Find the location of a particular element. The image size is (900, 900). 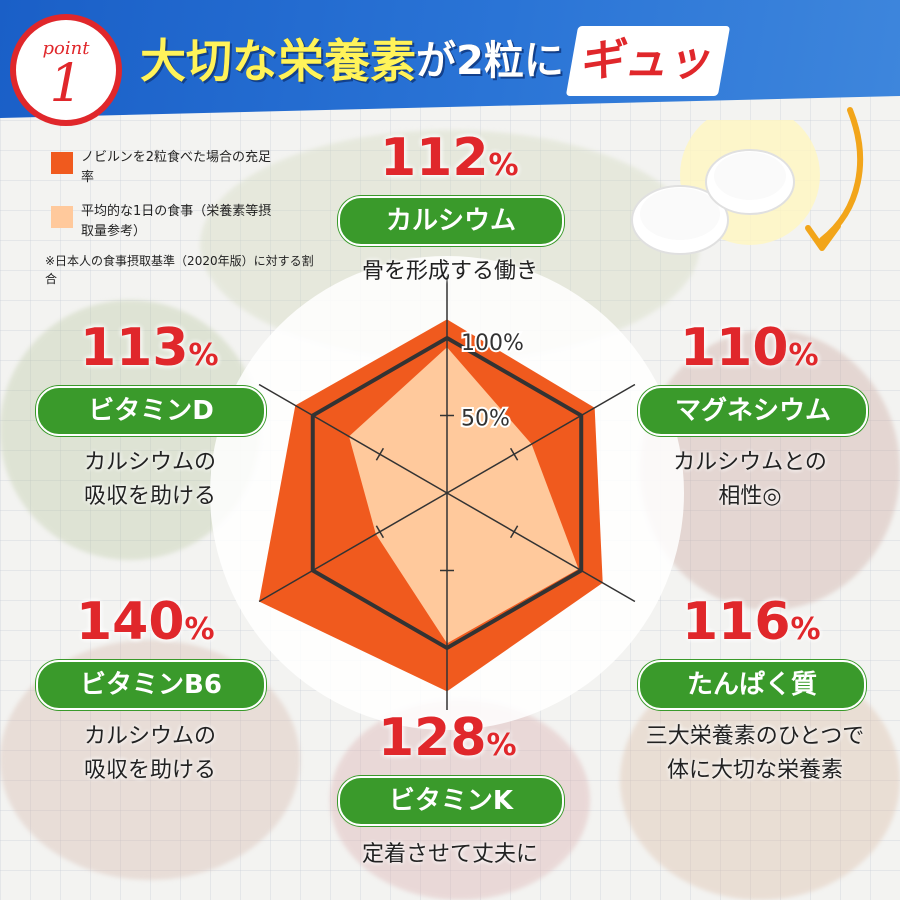

label-vitamin-d: ビタミンD is located at coordinates (151, 411).